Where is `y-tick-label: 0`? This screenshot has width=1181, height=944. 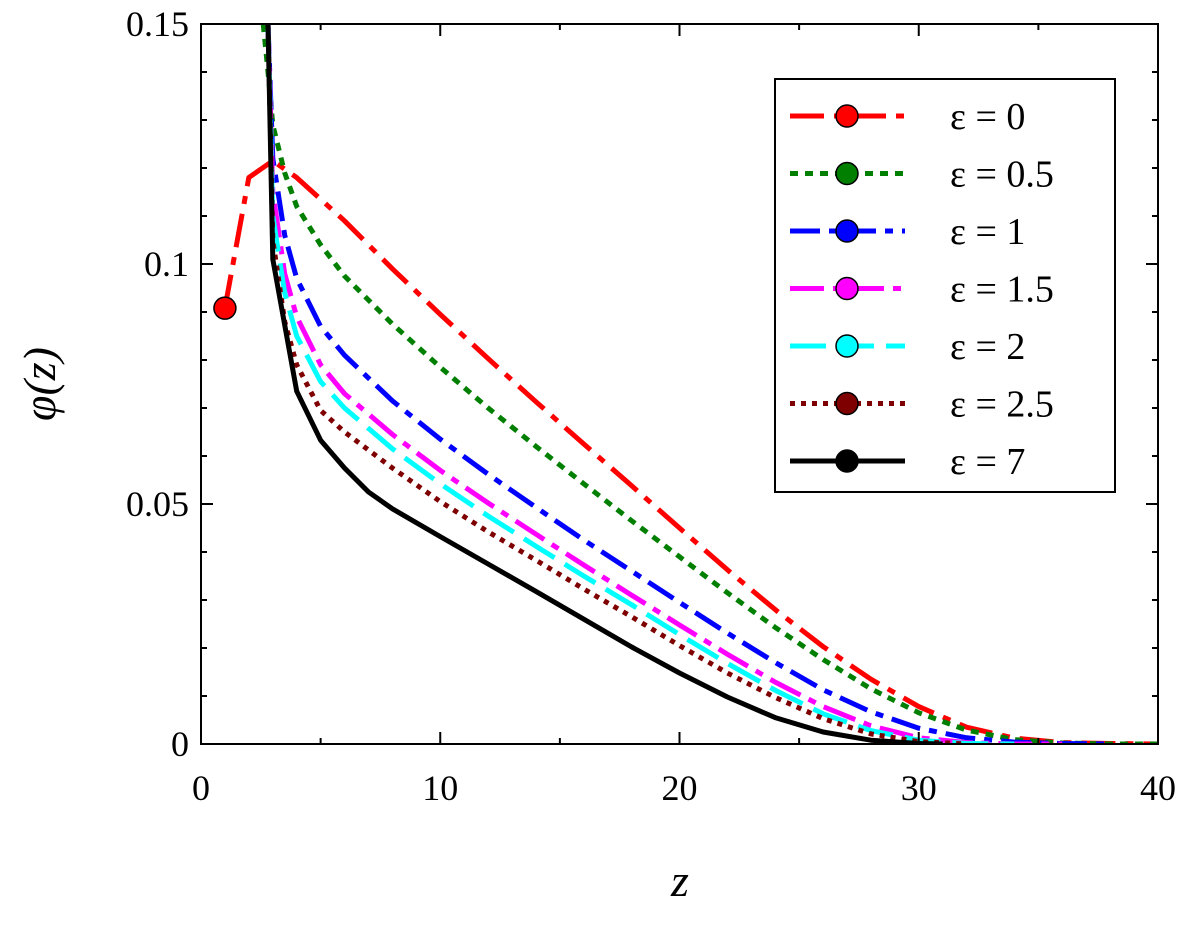
y-tick-label: 0 is located at coordinates (180, 744).